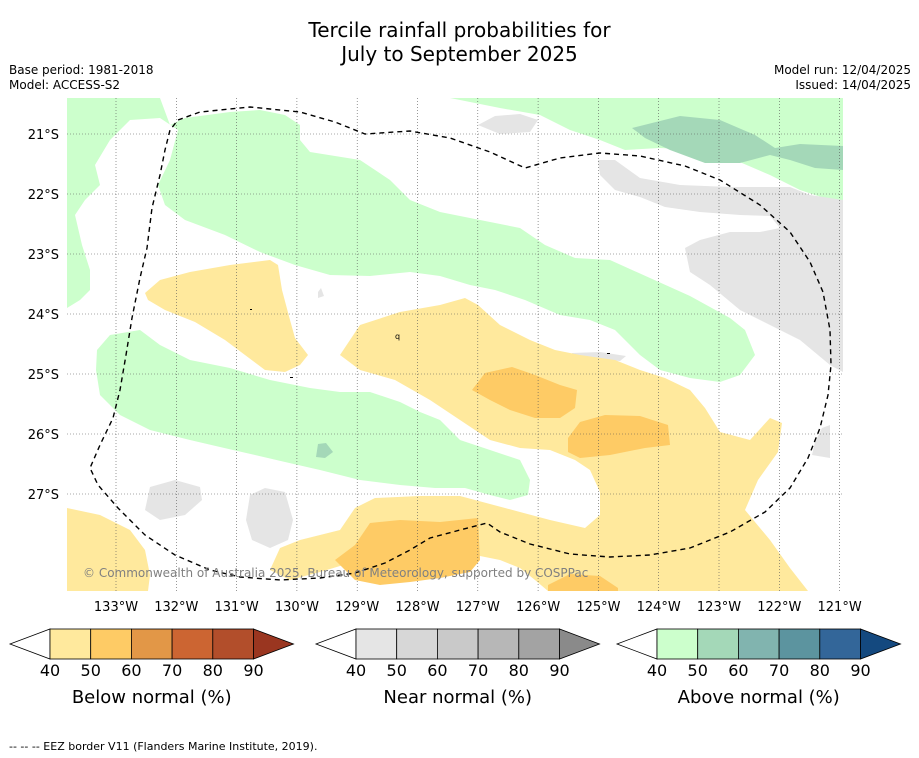 This screenshot has height=758, width=919. What do you see at coordinates (43, 195) in the screenshot?
I see `lat-label: 22°S` at bounding box center [43, 195].